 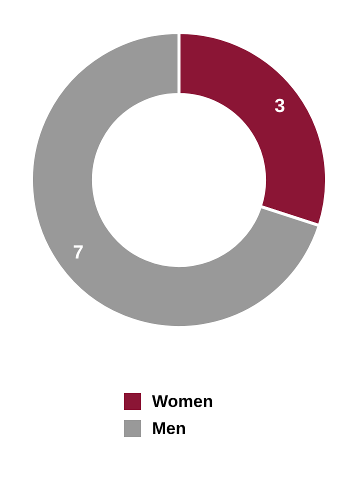 What do you see at coordinates (78, 253) in the screenshot?
I see `data-label: 7` at bounding box center [78, 253].